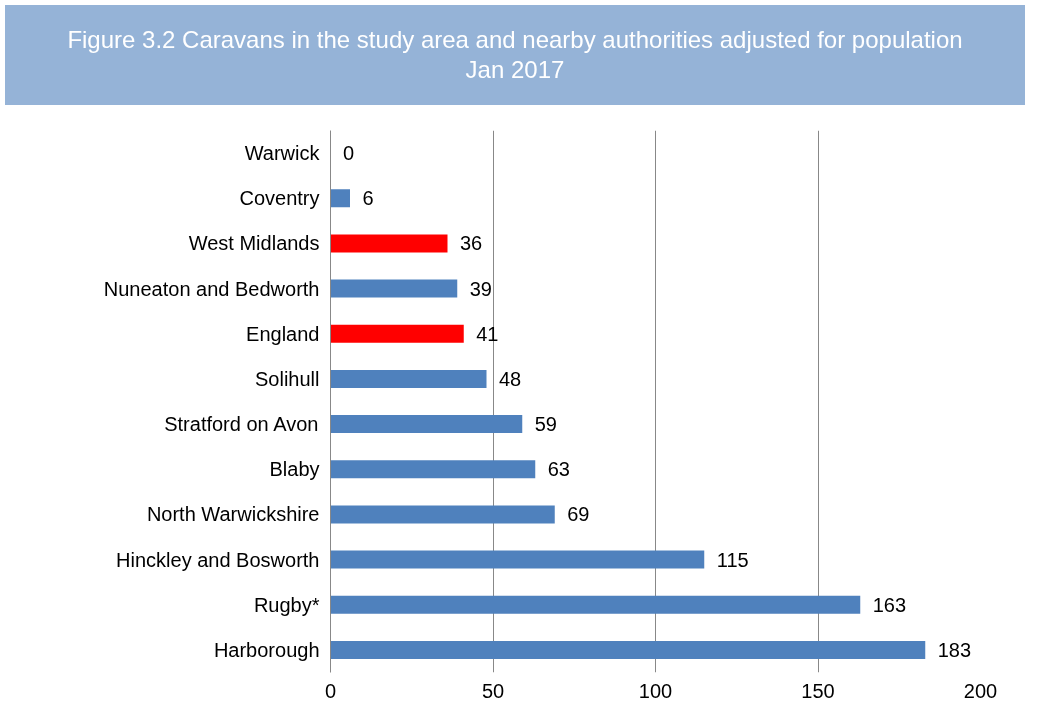 Image resolution: width=1064 pixels, height=709 pixels. Describe the element at coordinates (954, 649) in the screenshot. I see `data-label: 183` at that location.